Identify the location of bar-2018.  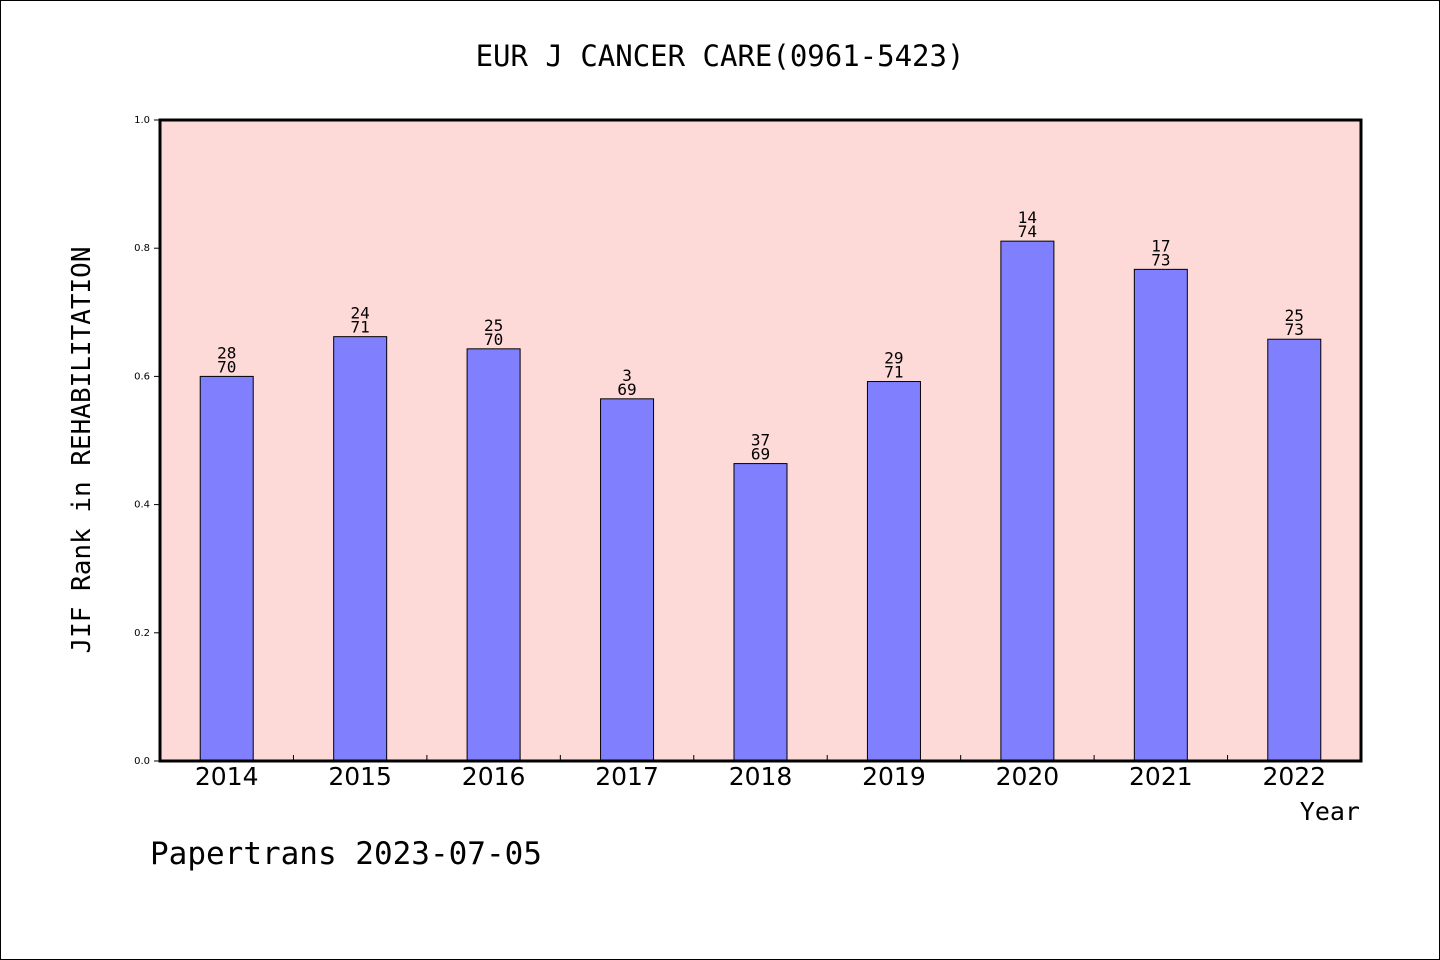
(760, 612).